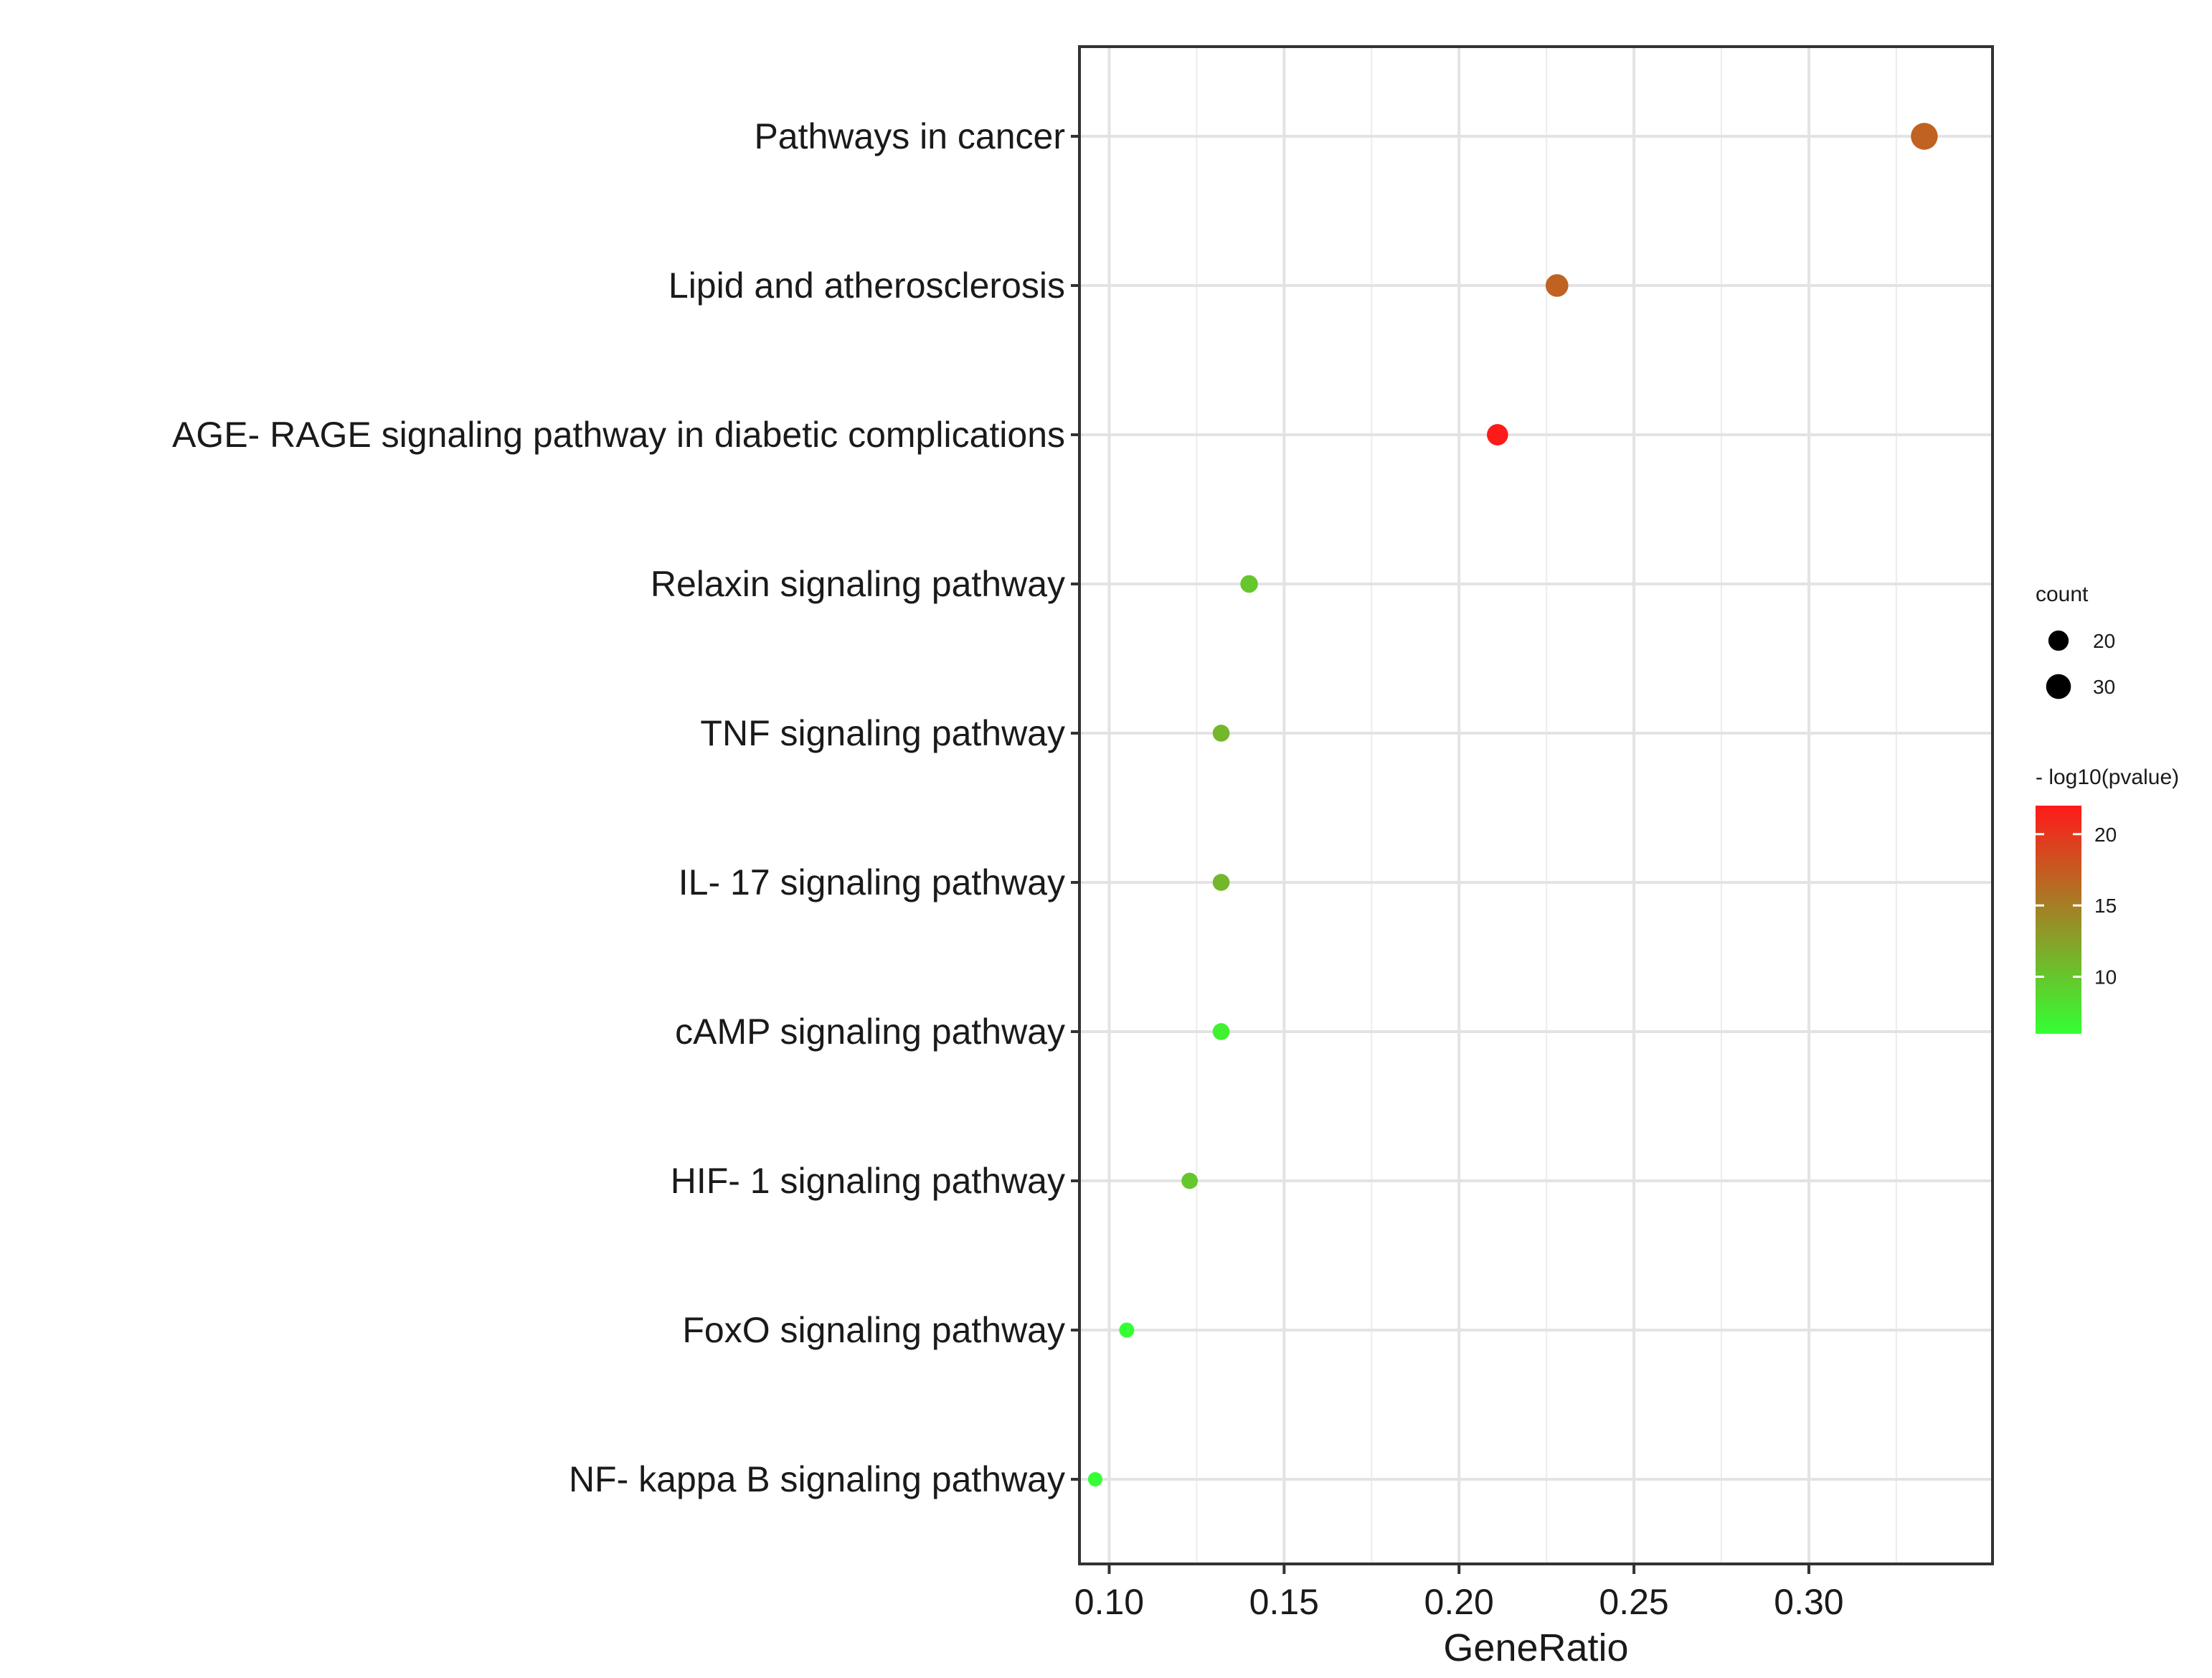 Image resolution: width=2212 pixels, height=1678 pixels. I want to click on legend-size-label: 30, so click(2104, 687).